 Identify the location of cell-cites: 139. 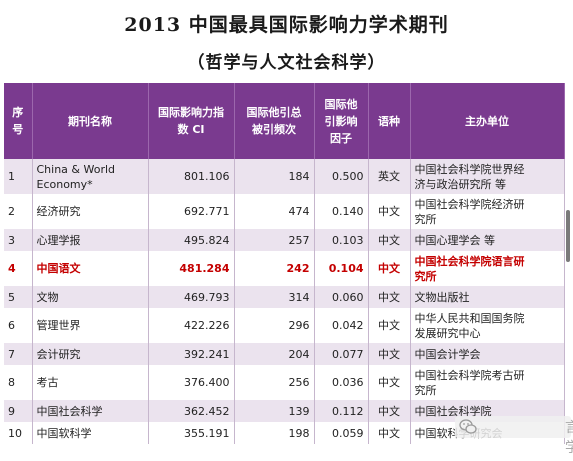
(274, 411).